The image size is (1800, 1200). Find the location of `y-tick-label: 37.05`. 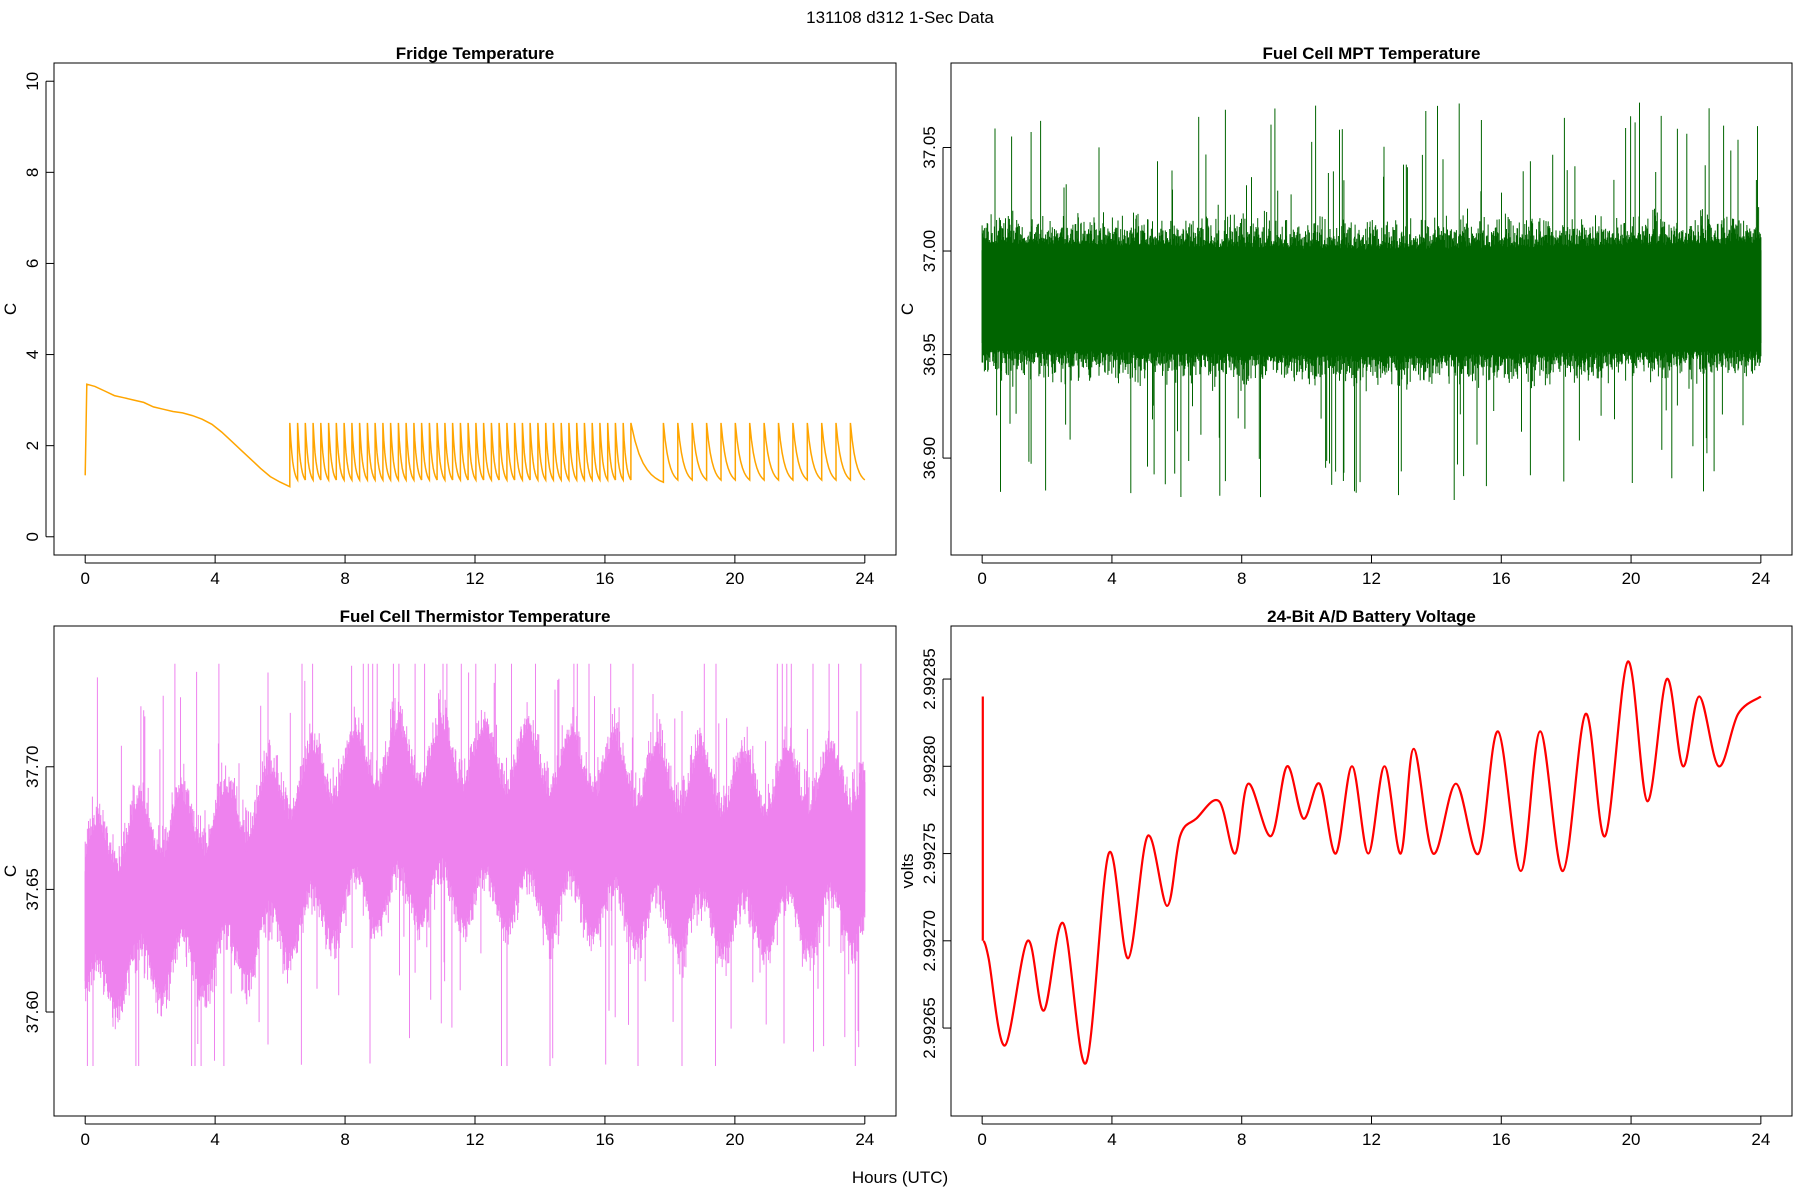

y-tick-label: 37.05 is located at coordinates (929, 147).